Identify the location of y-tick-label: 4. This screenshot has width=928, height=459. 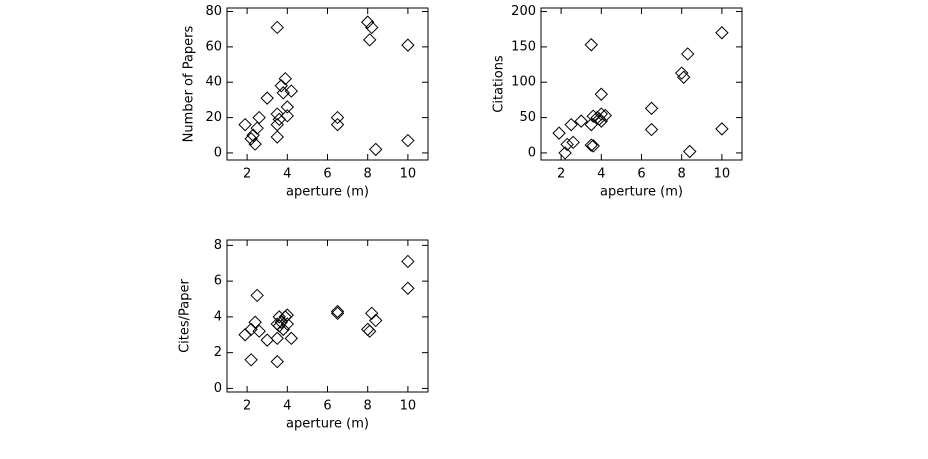
(218, 316).